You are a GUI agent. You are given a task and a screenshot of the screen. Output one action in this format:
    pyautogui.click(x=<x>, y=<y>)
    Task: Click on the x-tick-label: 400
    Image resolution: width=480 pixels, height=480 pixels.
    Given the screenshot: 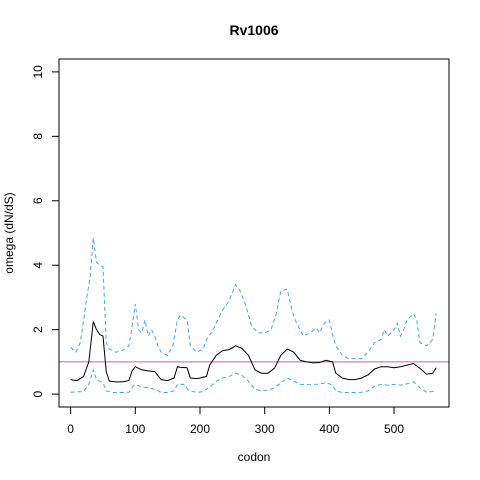 What is the action you would take?
    pyautogui.click(x=329, y=429)
    